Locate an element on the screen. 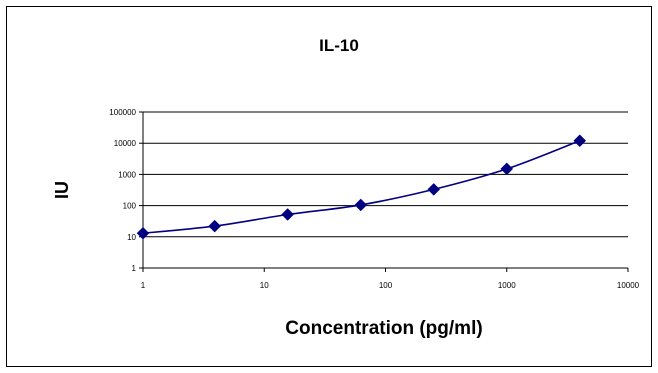 This screenshot has width=658, height=373. x-tick-label: 1000 is located at coordinates (507, 285).